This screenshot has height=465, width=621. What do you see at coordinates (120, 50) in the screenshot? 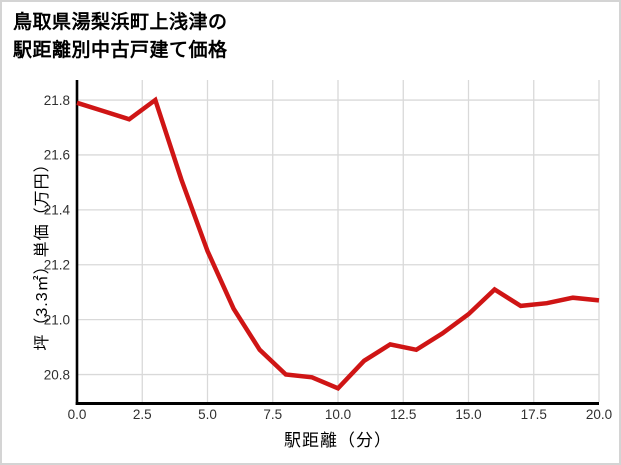
I see `chart-title-line2: 駅距離別中古戸建て価格` at bounding box center [120, 50].